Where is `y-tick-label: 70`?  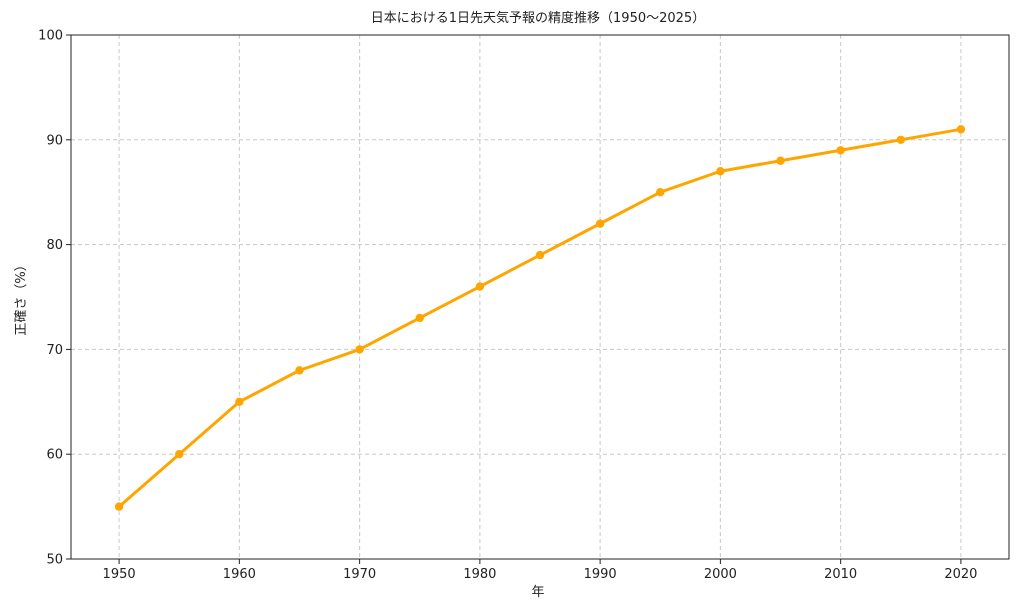 y-tick-label: 70 is located at coordinates (54, 350).